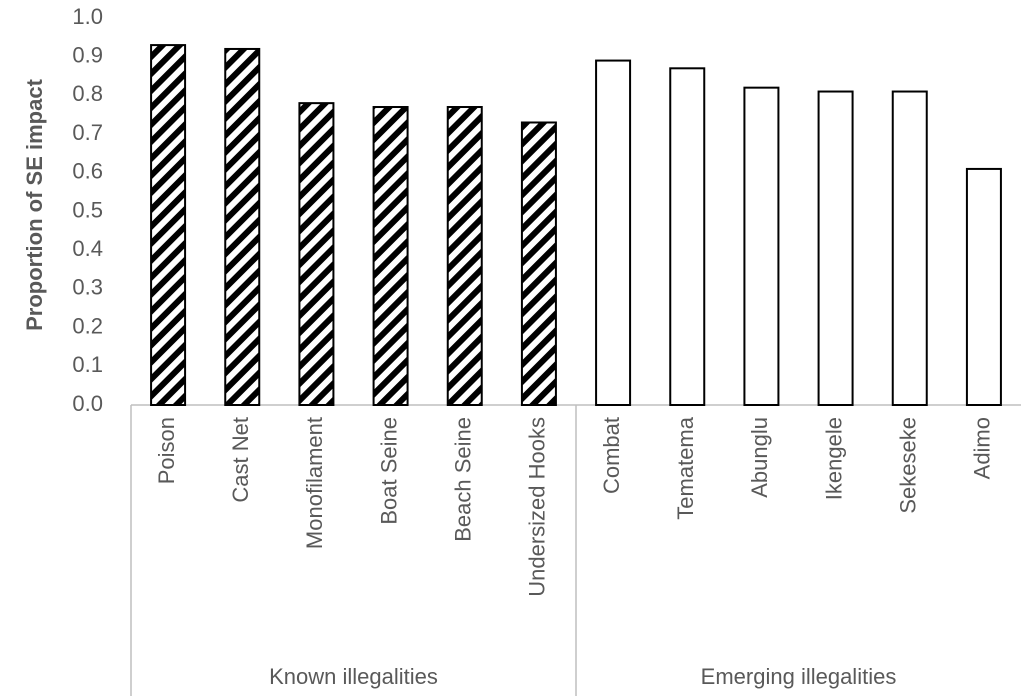 The width and height of the screenshot is (1021, 696). Describe the element at coordinates (353, 676) in the screenshot. I see `group-label: Known illegalities` at that location.